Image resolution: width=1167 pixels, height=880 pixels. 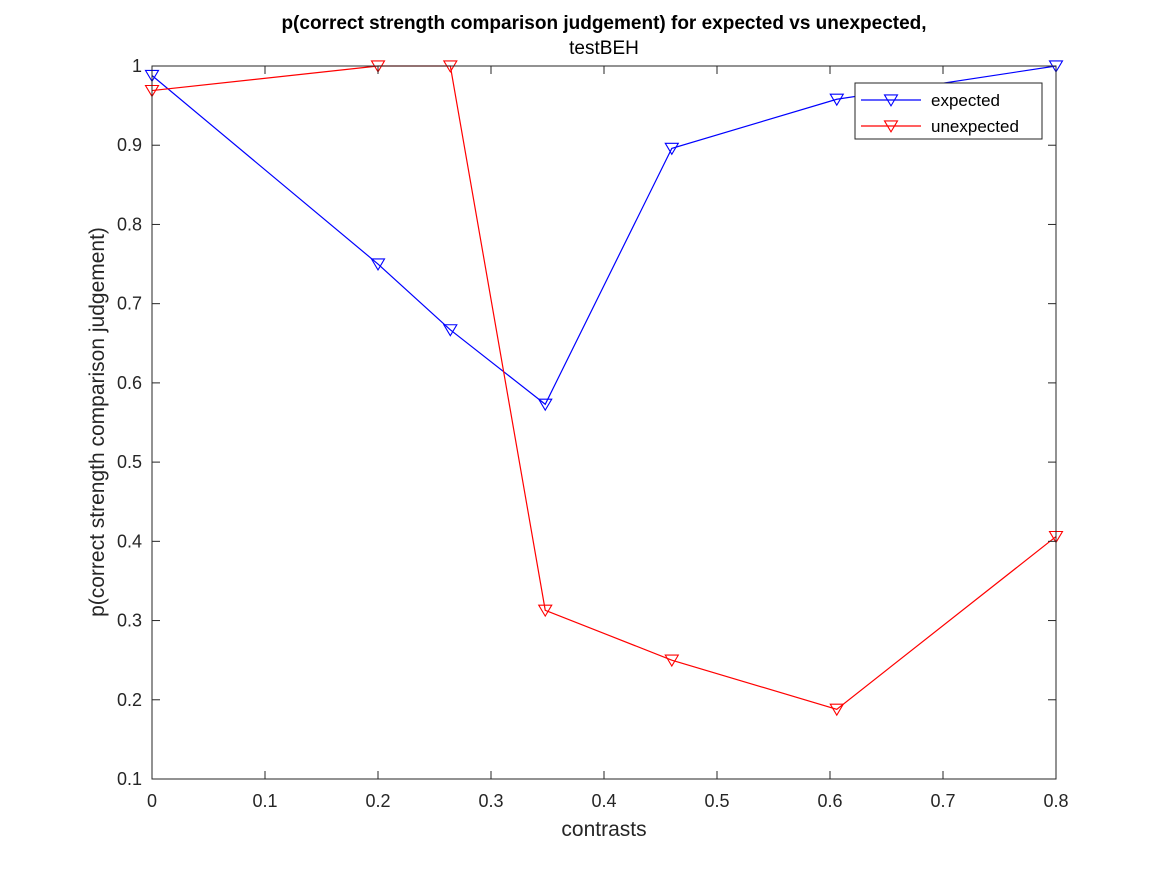 I want to click on legend-label-expected: expected, so click(x=965, y=100).